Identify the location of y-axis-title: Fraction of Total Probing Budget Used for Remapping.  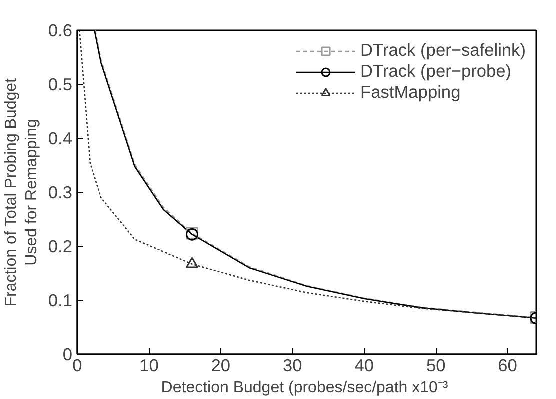
(21, 192).